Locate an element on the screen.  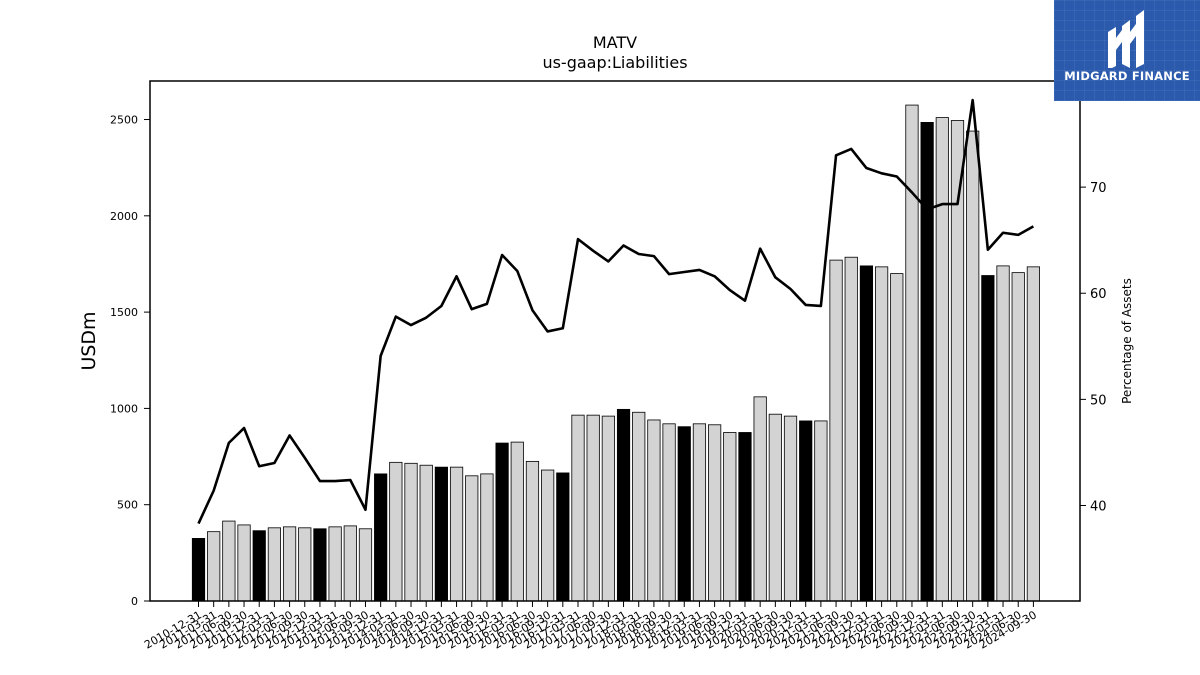
y-tick-label: 2500 is located at coordinates (124, 120).